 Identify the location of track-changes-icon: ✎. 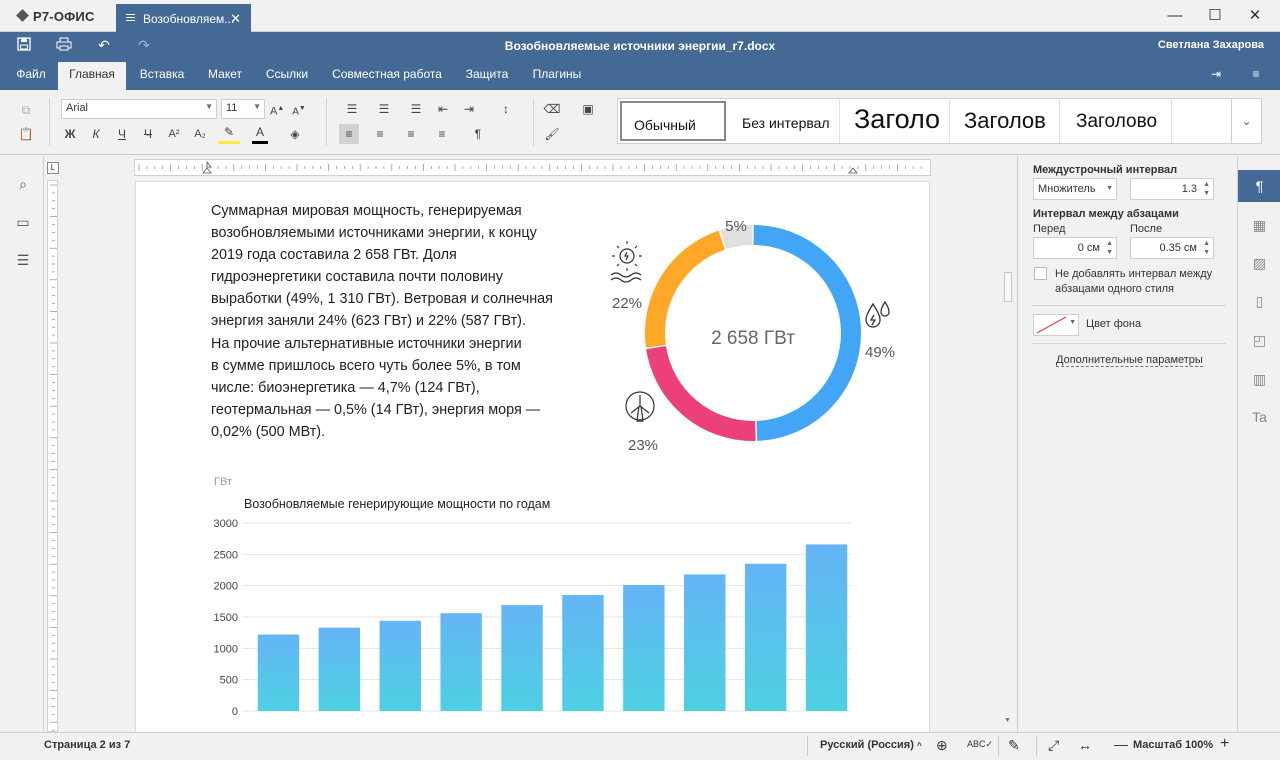
(1014, 745).